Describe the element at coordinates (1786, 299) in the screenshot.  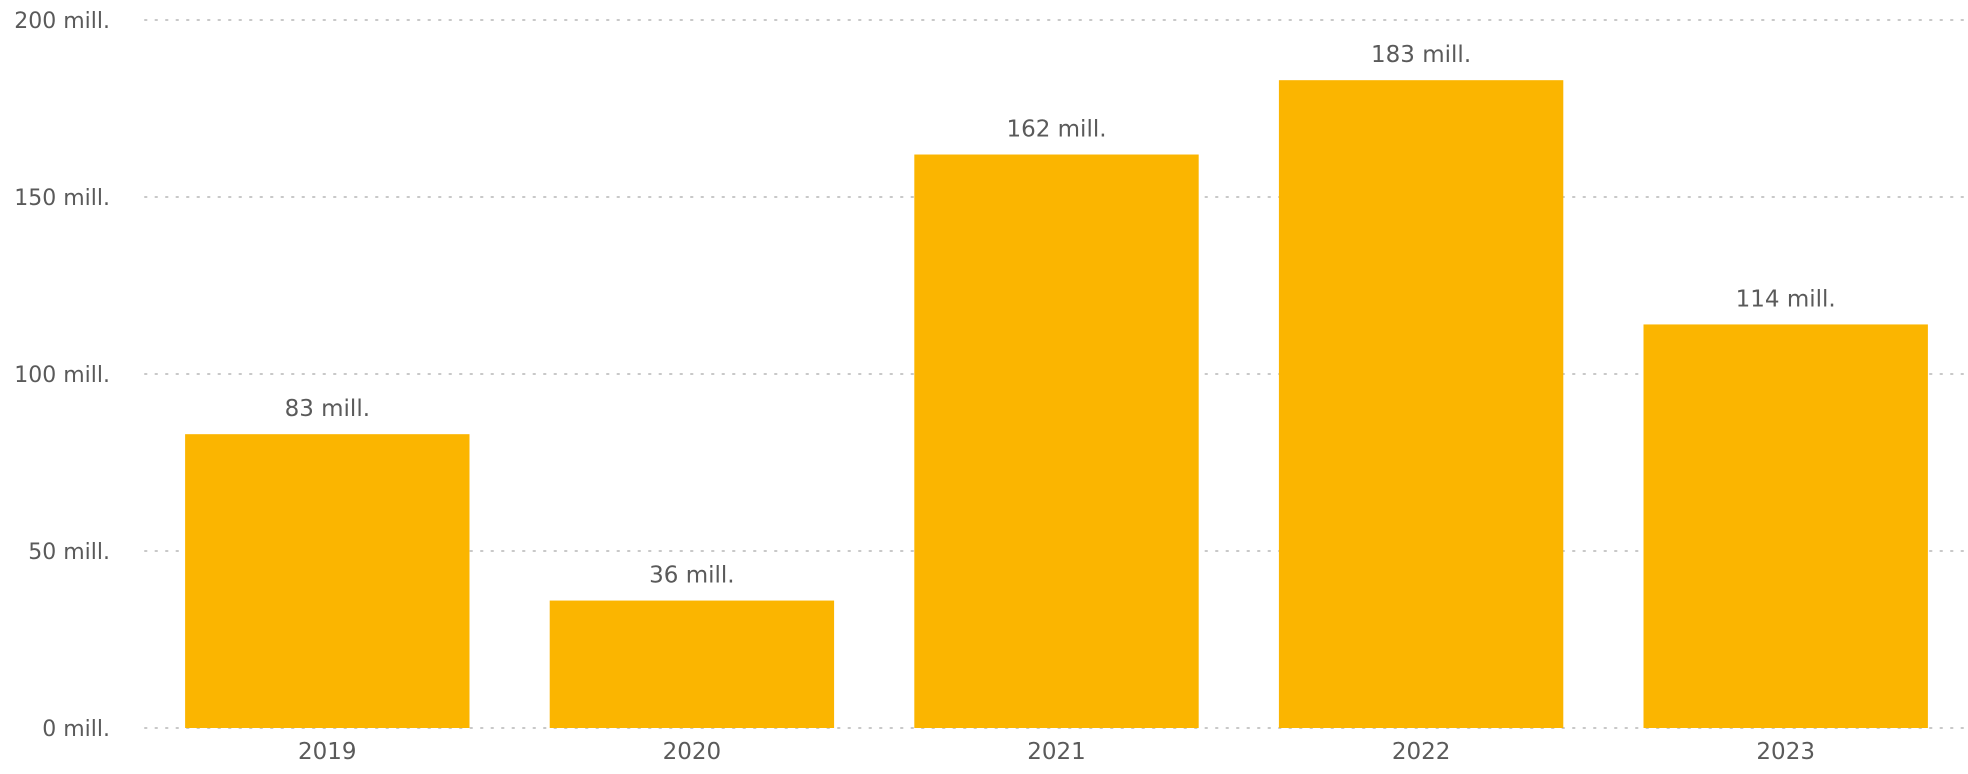
I see `data-label: 114 mill.` at that location.